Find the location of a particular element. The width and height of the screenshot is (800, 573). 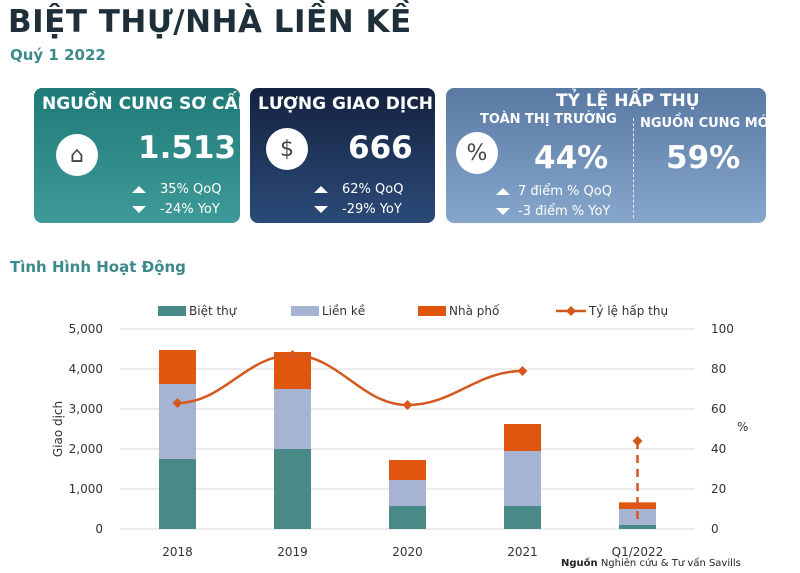

qoq-text: 62% QoQ is located at coordinates (373, 189).